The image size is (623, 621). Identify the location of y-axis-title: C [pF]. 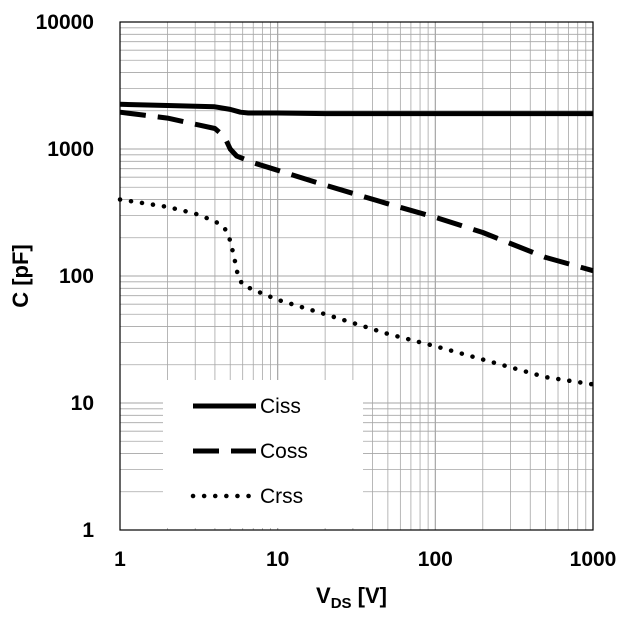
(20, 276).